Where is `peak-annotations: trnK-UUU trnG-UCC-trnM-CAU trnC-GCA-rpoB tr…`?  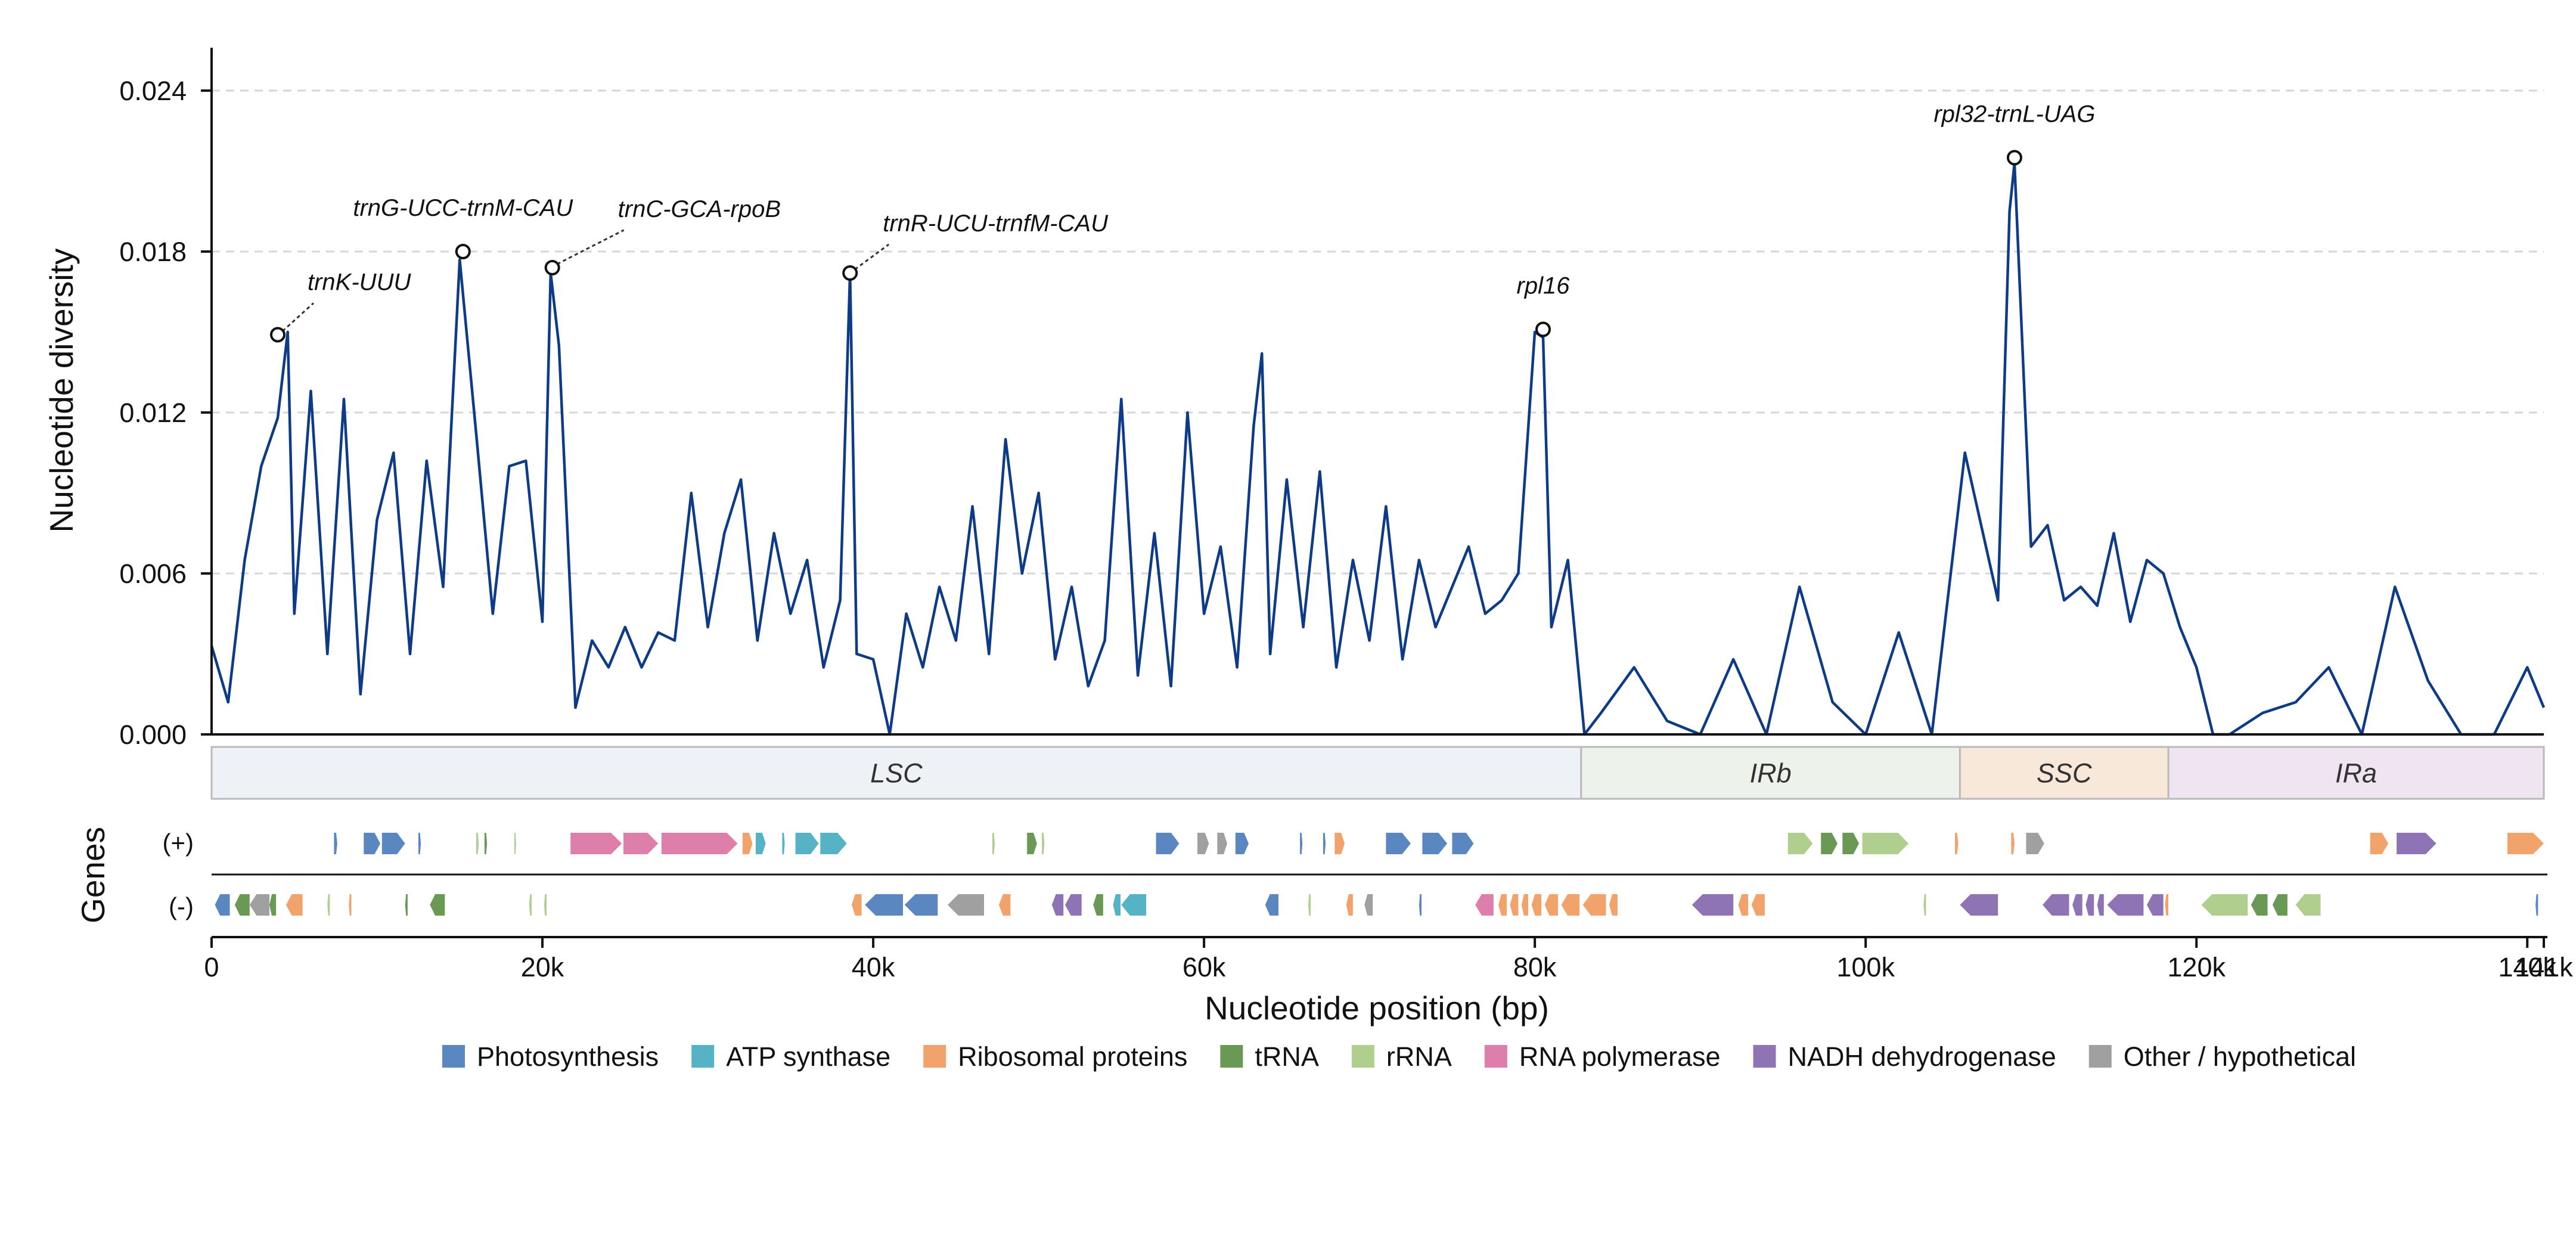 peak-annotations: trnK-UUU trnG-UCC-trnM-CAU trnC-GCA-rpoB tr… is located at coordinates (1183, 222).